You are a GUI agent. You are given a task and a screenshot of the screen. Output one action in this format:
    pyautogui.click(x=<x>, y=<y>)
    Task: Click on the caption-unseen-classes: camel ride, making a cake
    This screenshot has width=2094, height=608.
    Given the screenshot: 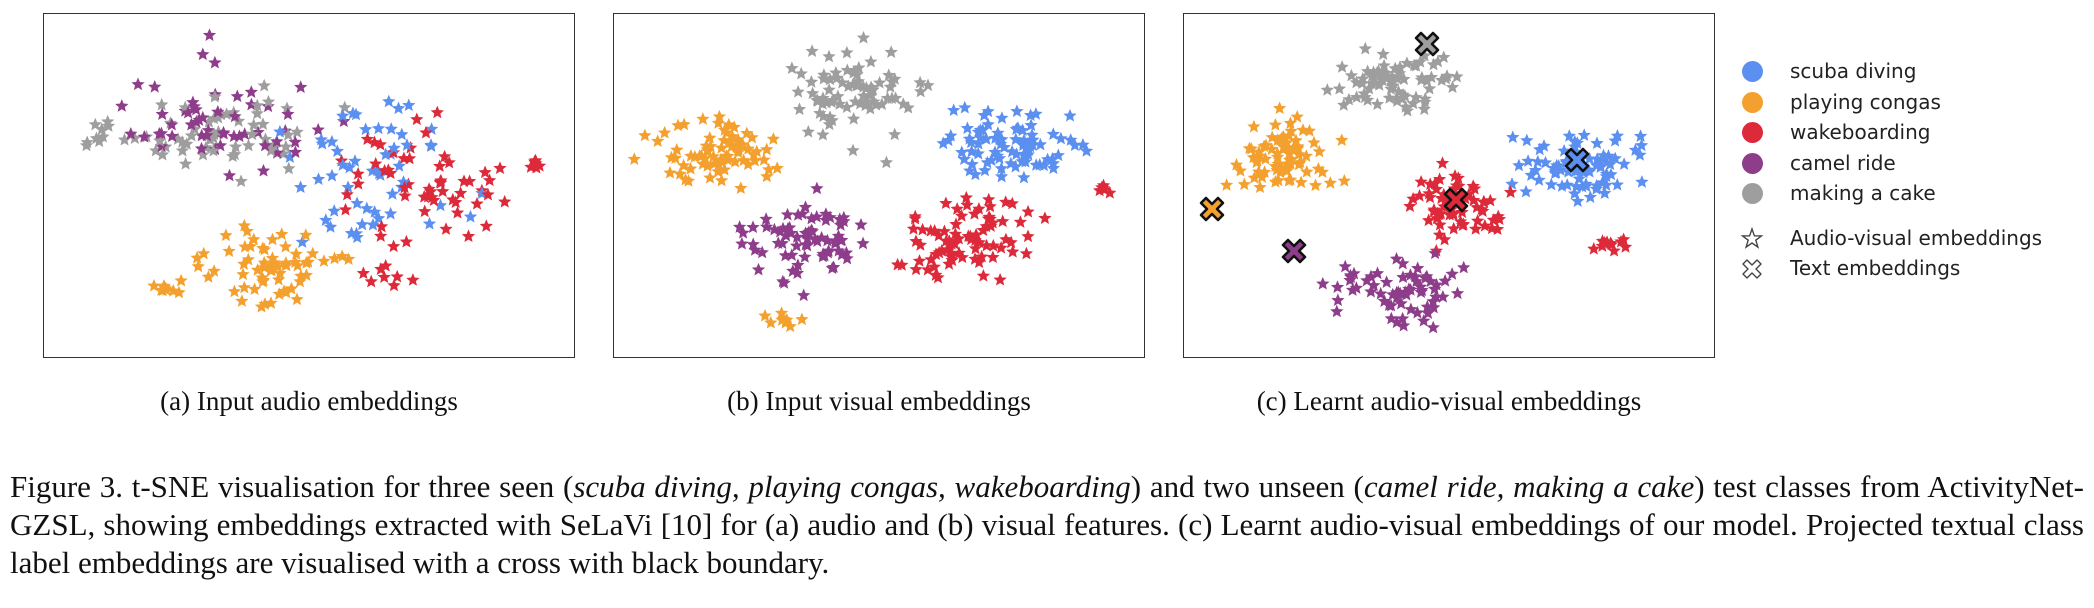 What is the action you would take?
    pyautogui.click(x=1529, y=486)
    